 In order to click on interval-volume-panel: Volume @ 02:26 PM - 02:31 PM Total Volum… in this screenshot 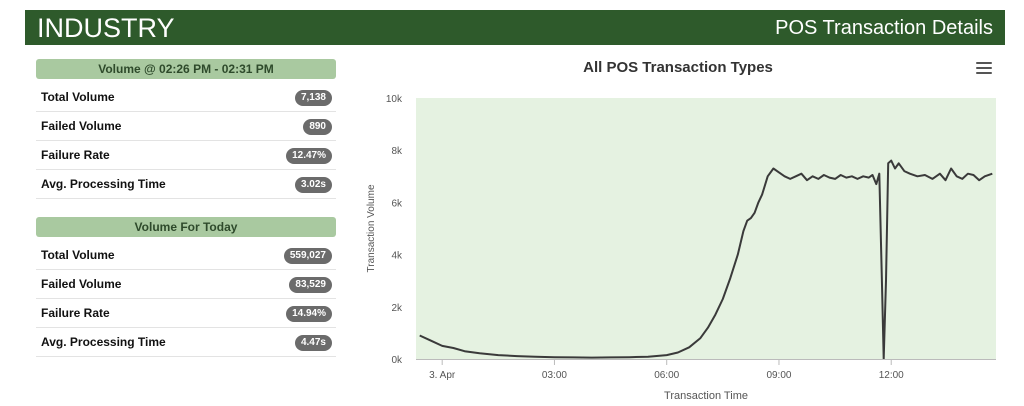, I will do `click(186, 129)`.